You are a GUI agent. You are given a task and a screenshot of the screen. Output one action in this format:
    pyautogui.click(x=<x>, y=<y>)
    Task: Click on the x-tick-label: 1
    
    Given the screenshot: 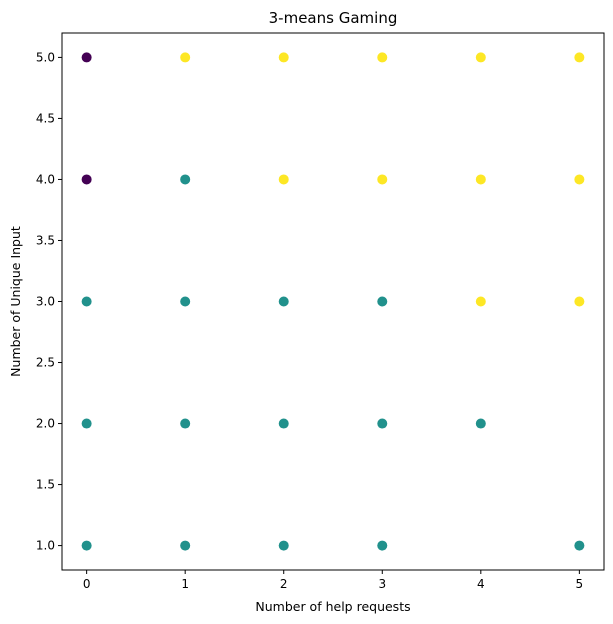 What is the action you would take?
    pyautogui.click(x=185, y=584)
    